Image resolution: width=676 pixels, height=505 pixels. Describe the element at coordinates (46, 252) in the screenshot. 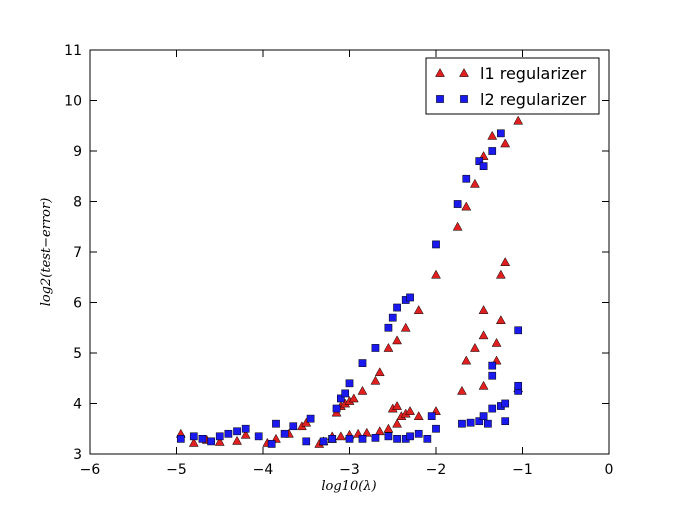

I see `y-axis-label: log2(test−error)` at that location.